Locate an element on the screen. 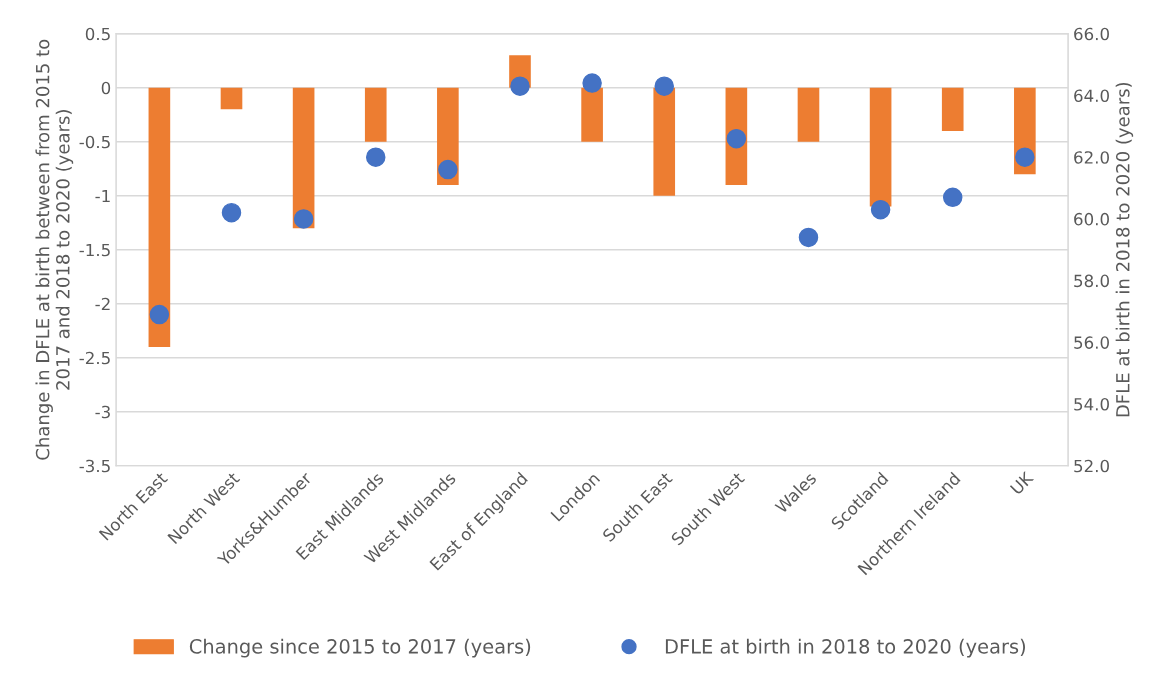 This screenshot has height=675, width=1161. legend-label: Change since 2015 to 2017 (years) is located at coordinates (360, 648).